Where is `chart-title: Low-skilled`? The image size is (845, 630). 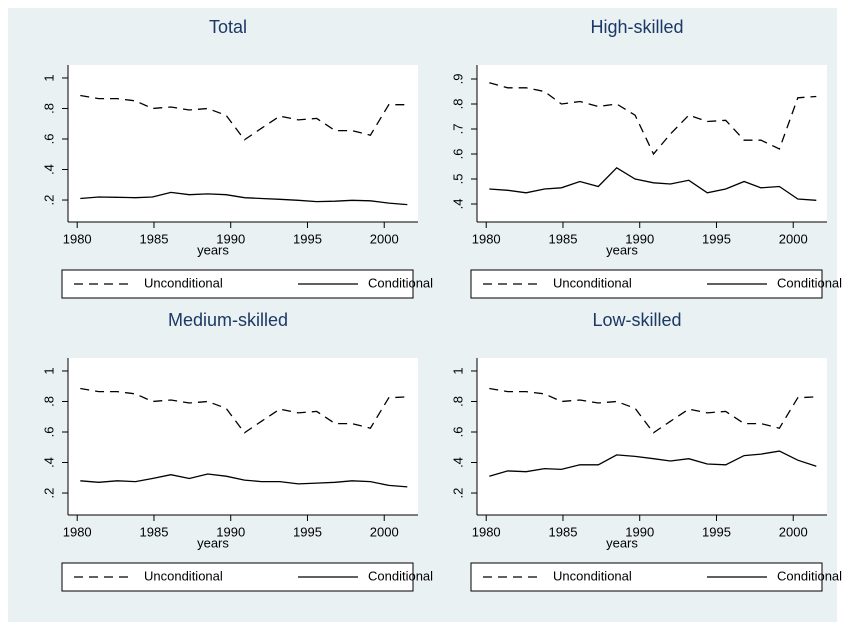
chart-title: Low-skilled is located at coordinates (636, 320).